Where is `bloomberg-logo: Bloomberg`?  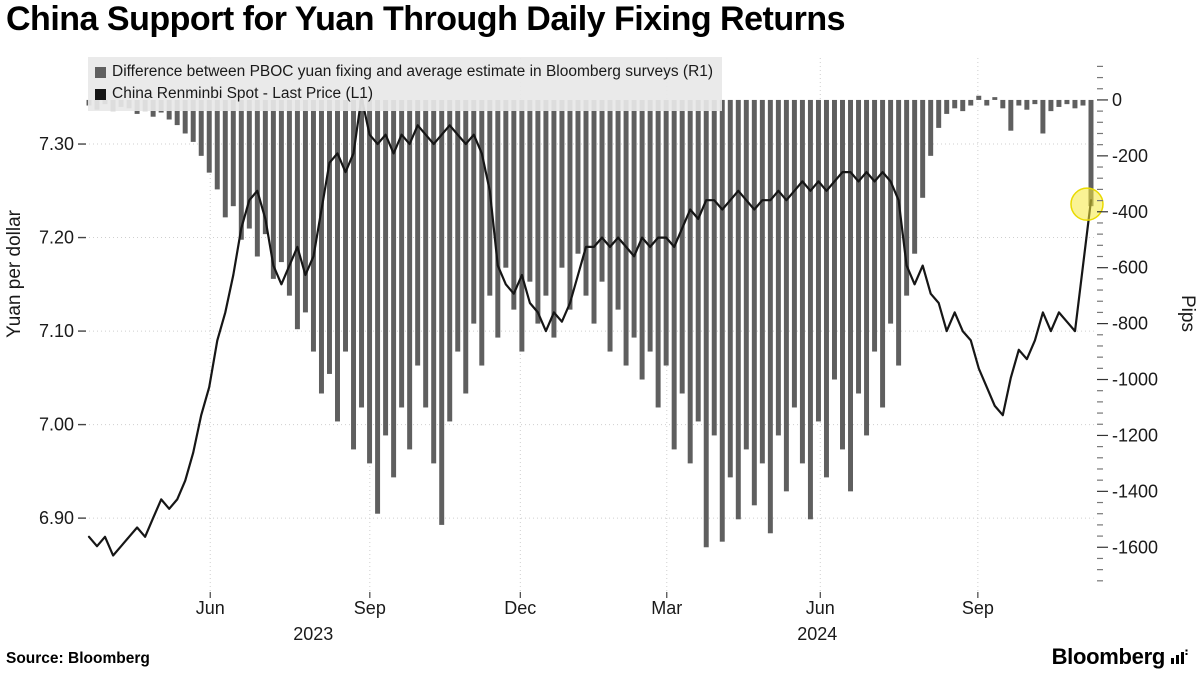
bloomberg-logo: Bloomberg is located at coordinates (1120, 657).